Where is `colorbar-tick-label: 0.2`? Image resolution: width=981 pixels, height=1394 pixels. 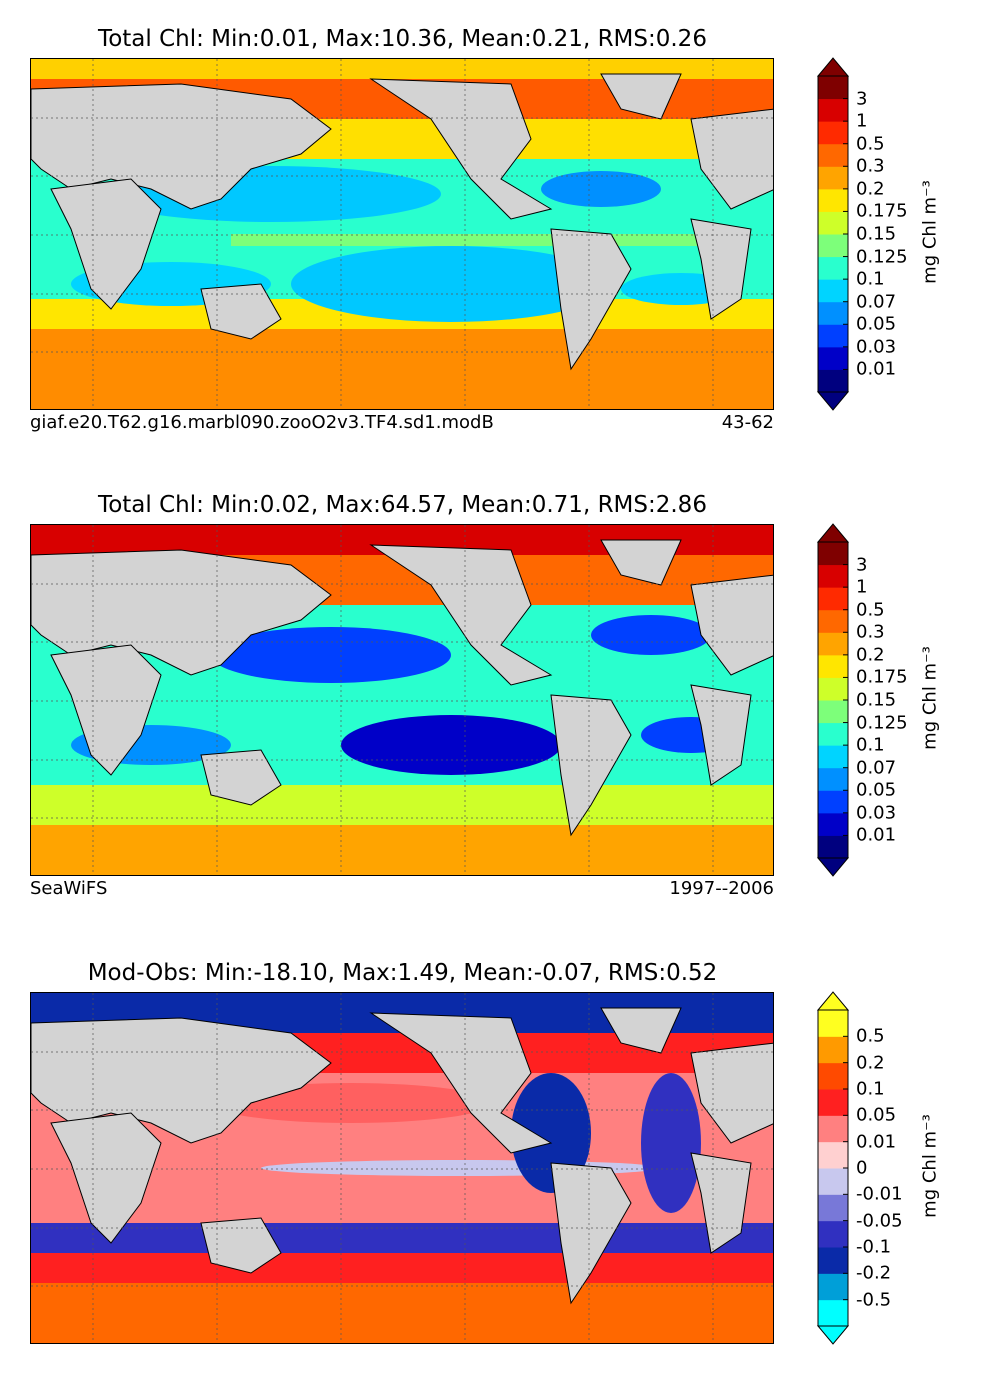 colorbar-tick-label: 0.2 is located at coordinates (870, 1063).